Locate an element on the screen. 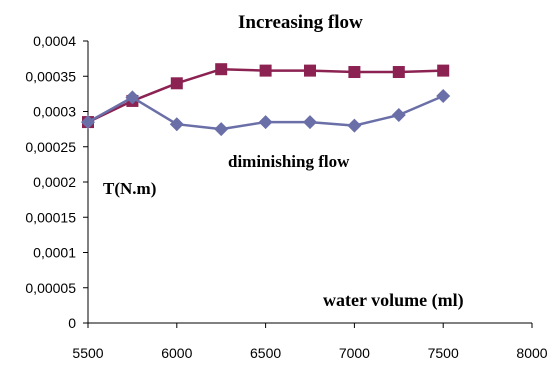 The width and height of the screenshot is (556, 370). y-tick-label: 0,0003 is located at coordinates (54, 112).